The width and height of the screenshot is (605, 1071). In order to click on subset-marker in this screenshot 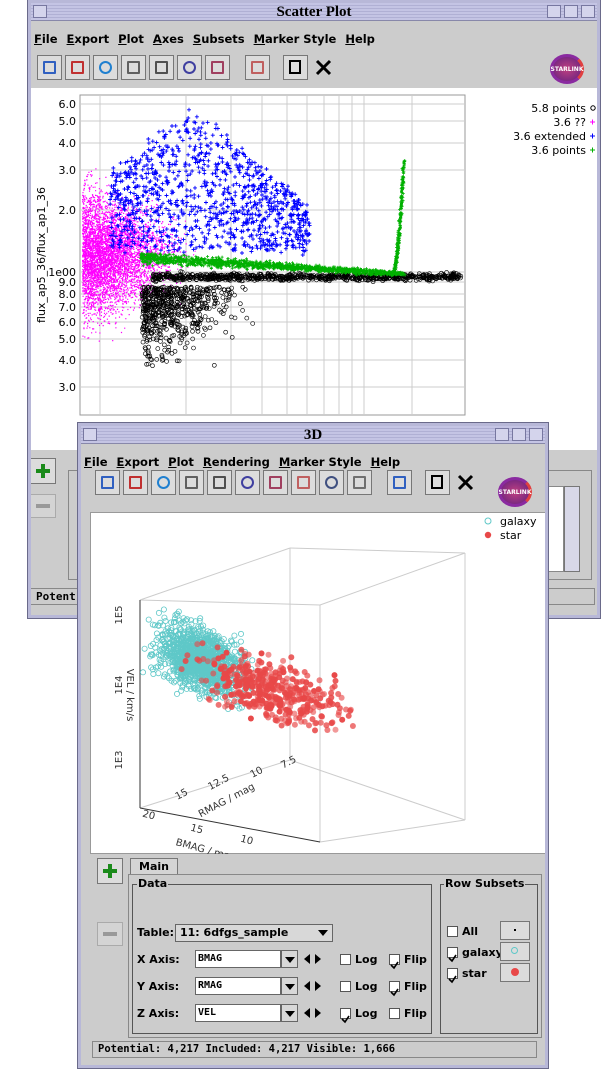, I will do `click(515, 972)`.